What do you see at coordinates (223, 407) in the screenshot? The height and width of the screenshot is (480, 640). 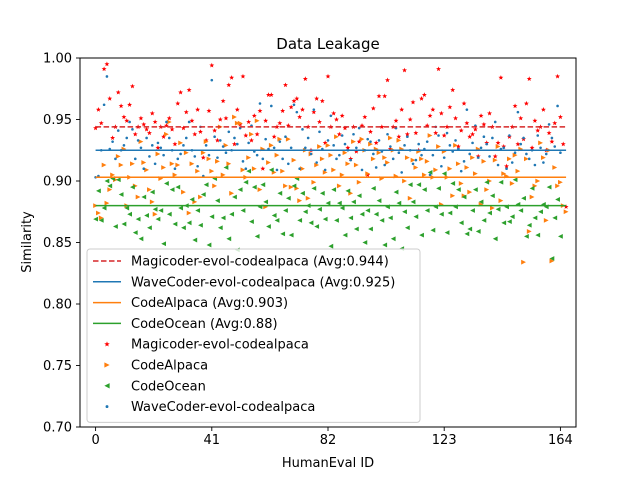 I see `legend-label: WaveCoder-evol-codealpaca` at bounding box center [223, 407].